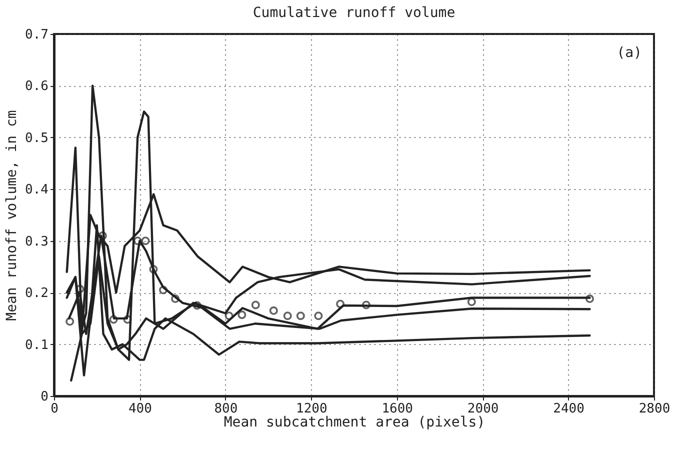 This screenshot has width=696, height=450. Describe the element at coordinates (36, 86) in the screenshot. I see `y-tick-label: 0.6` at that location.